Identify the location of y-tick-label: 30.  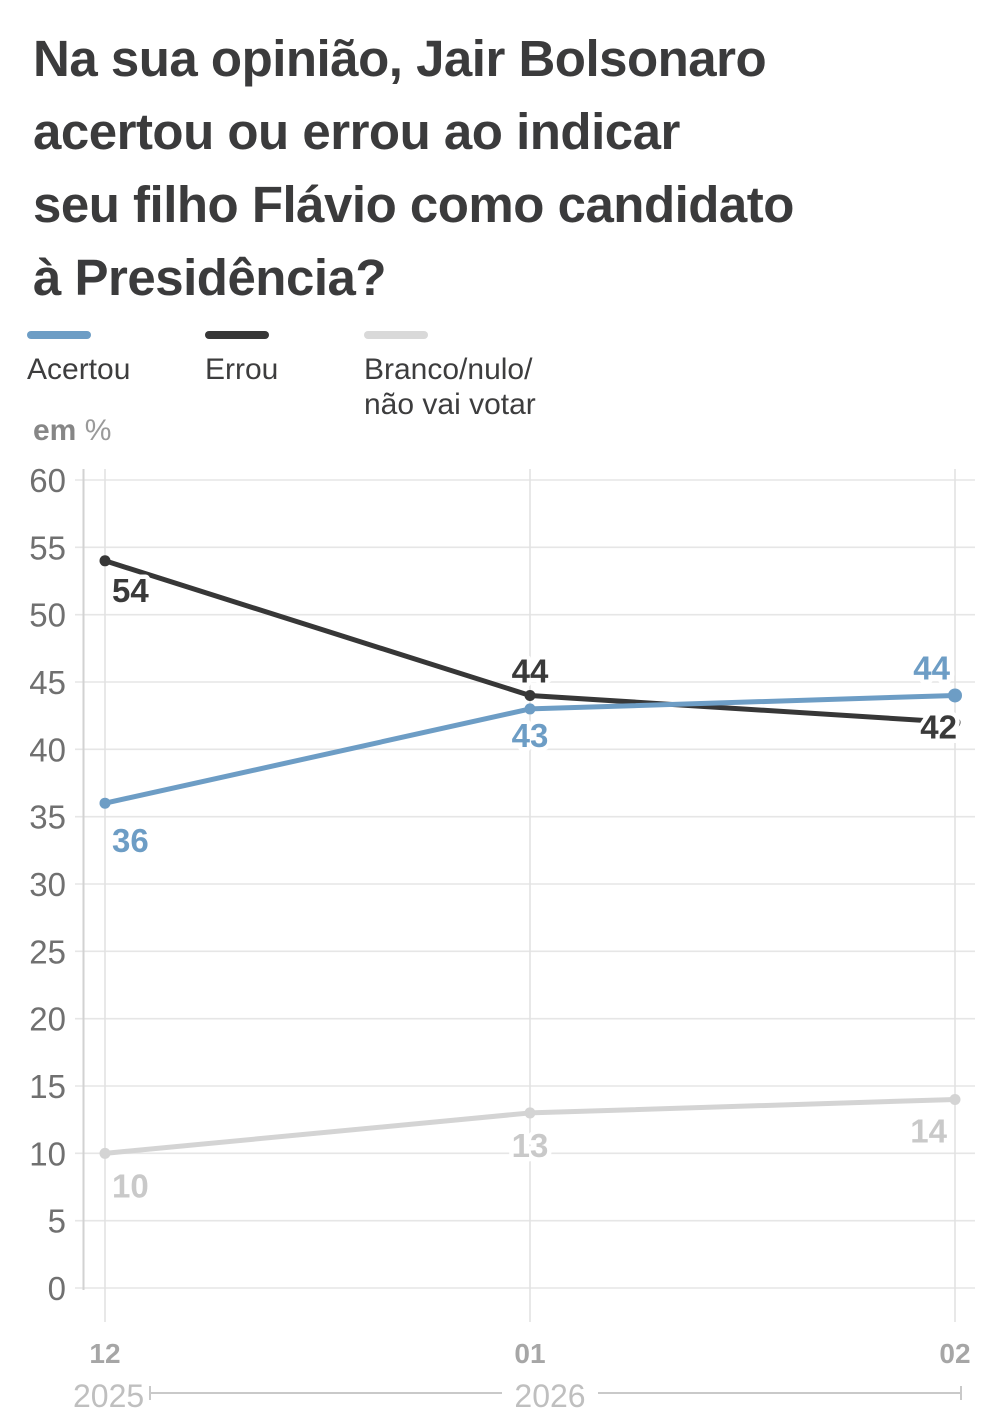
(47, 884).